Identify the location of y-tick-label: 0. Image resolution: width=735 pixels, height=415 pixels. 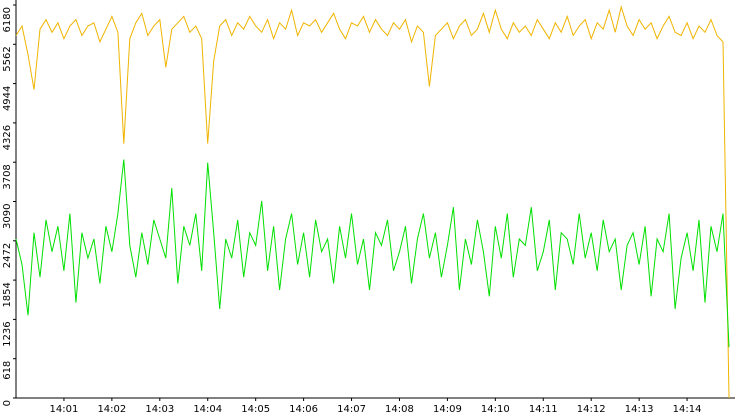
(7, 403).